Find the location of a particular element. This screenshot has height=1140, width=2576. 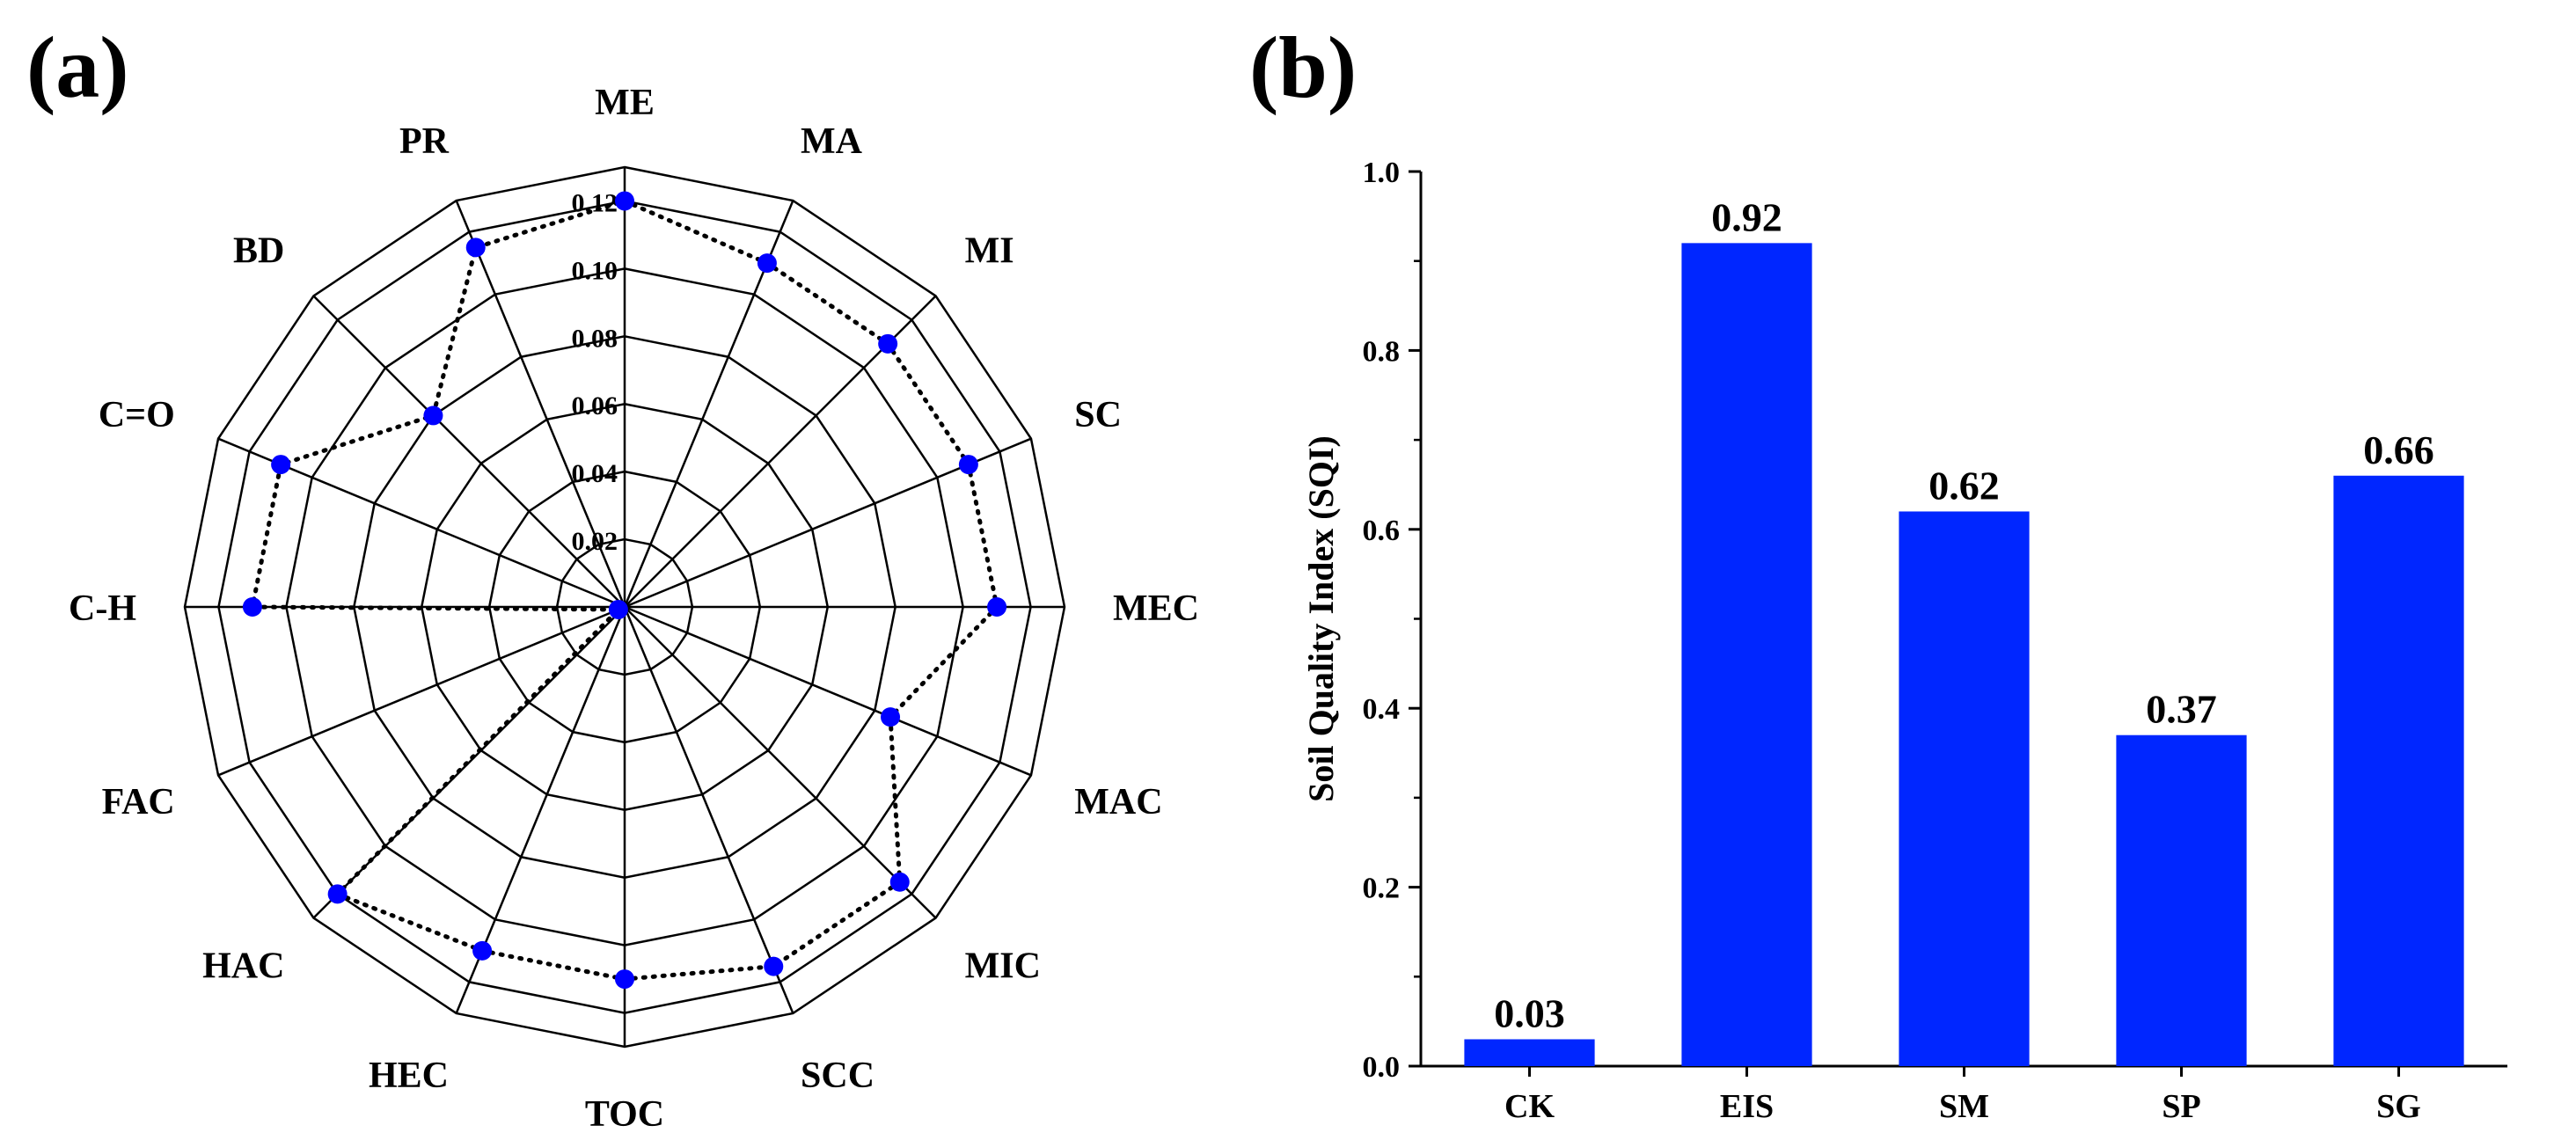

radar-category-label: TOC is located at coordinates (624, 1114).